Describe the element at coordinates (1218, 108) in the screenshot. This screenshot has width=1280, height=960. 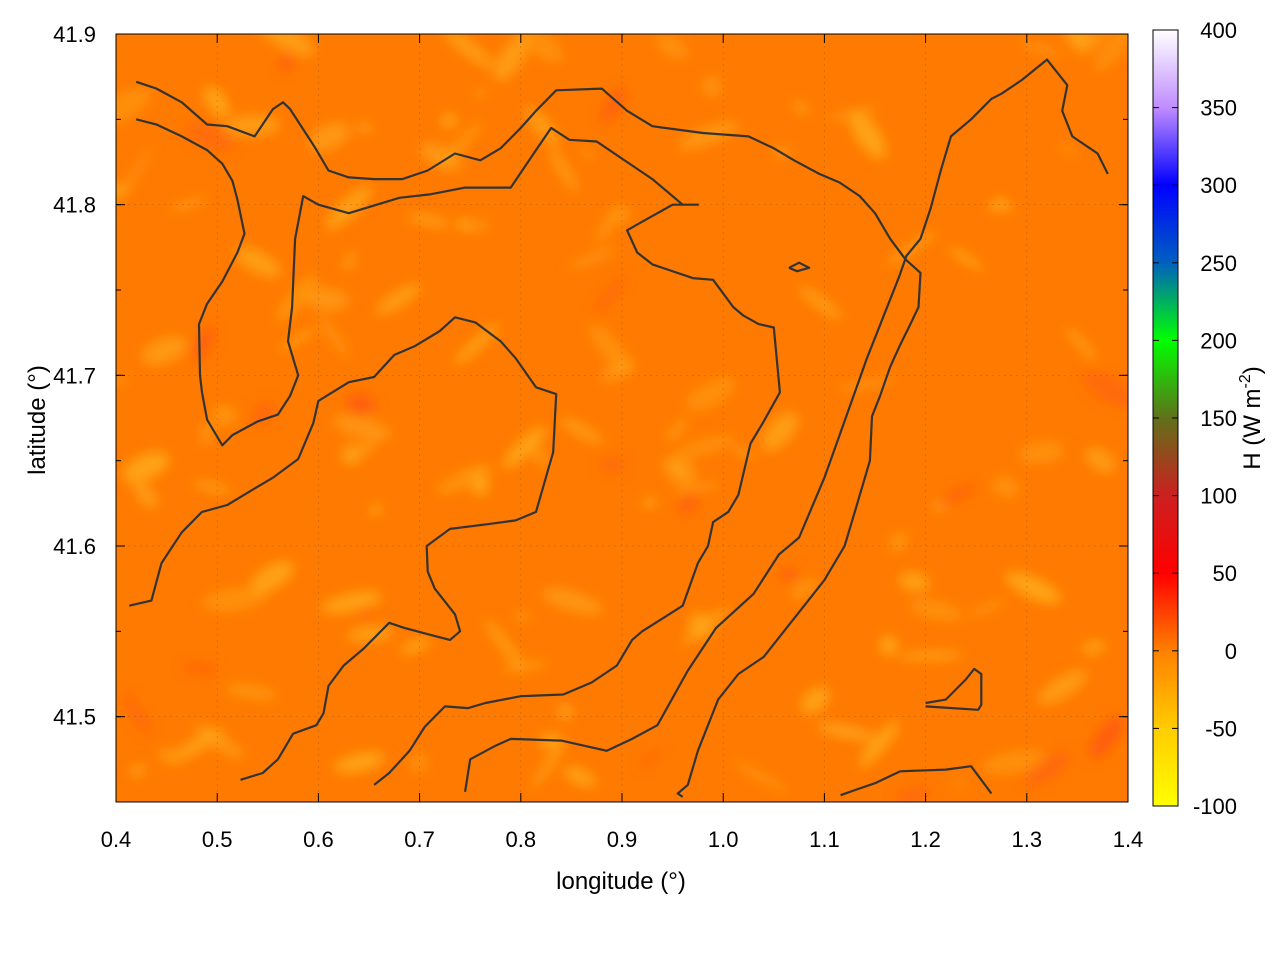
I see `colorbar-tick-label: 350` at that location.